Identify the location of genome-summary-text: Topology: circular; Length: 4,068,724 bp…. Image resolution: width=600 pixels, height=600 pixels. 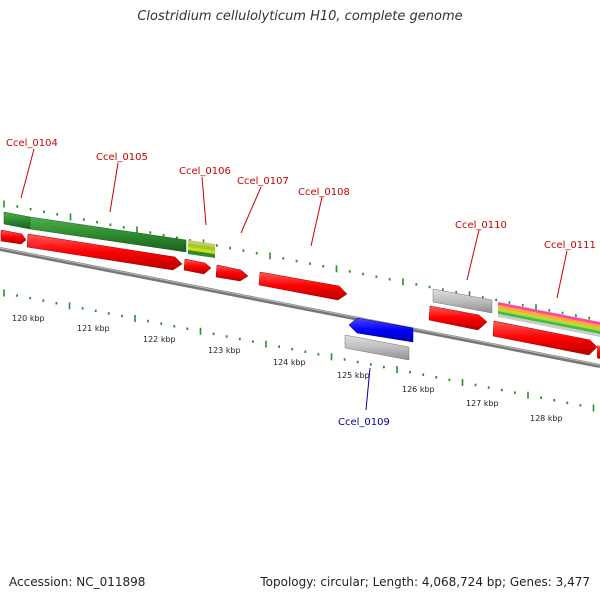
(425, 582).